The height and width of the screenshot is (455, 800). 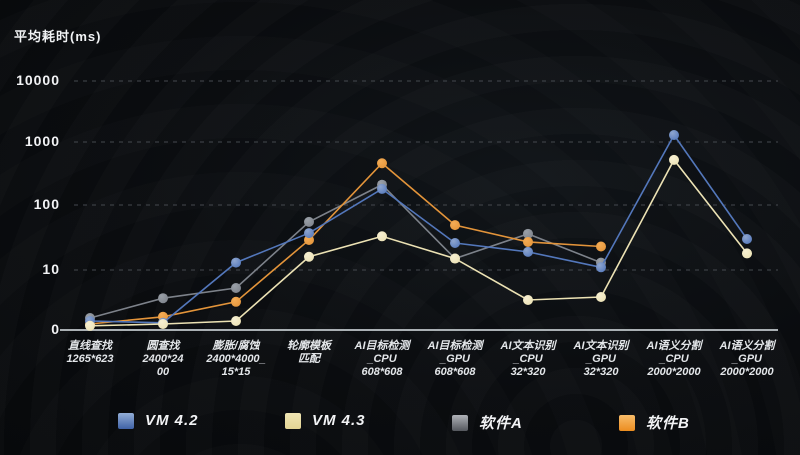 What do you see at coordinates (339, 420) in the screenshot?
I see `legend-label: VM 4.3` at bounding box center [339, 420].